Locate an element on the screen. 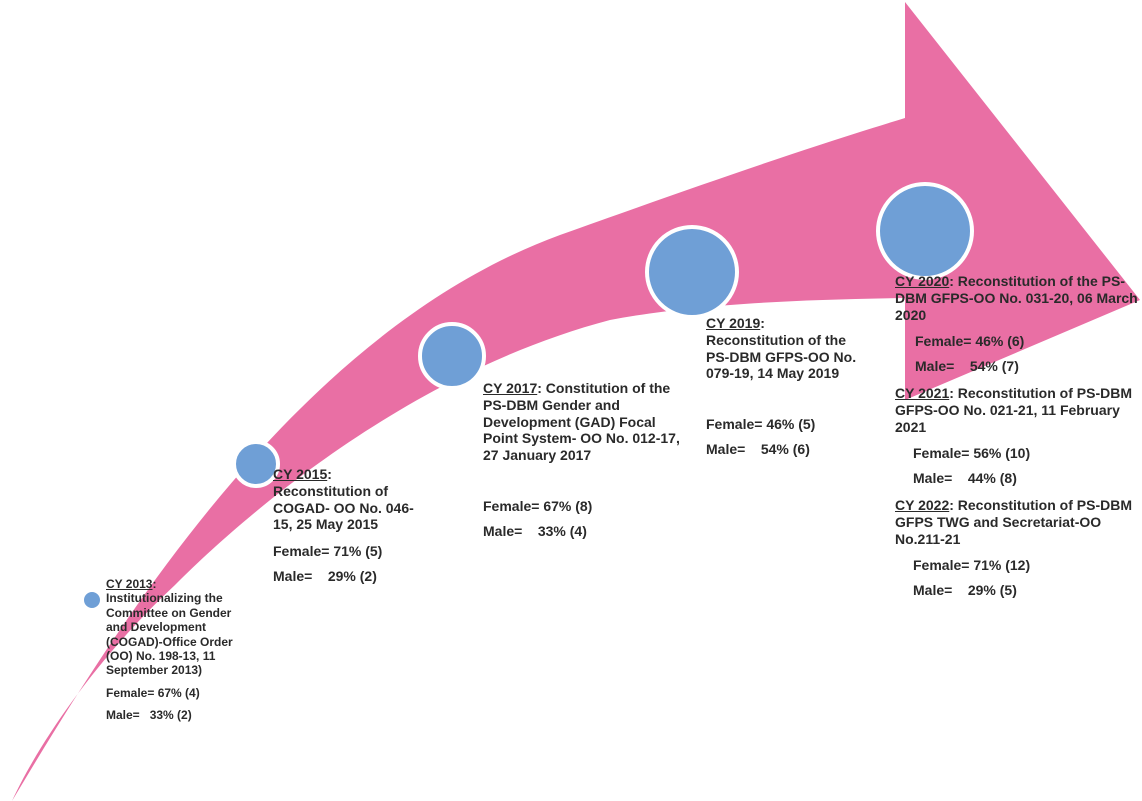  female-stat: Female= 56% (10) is located at coordinates (972, 453).